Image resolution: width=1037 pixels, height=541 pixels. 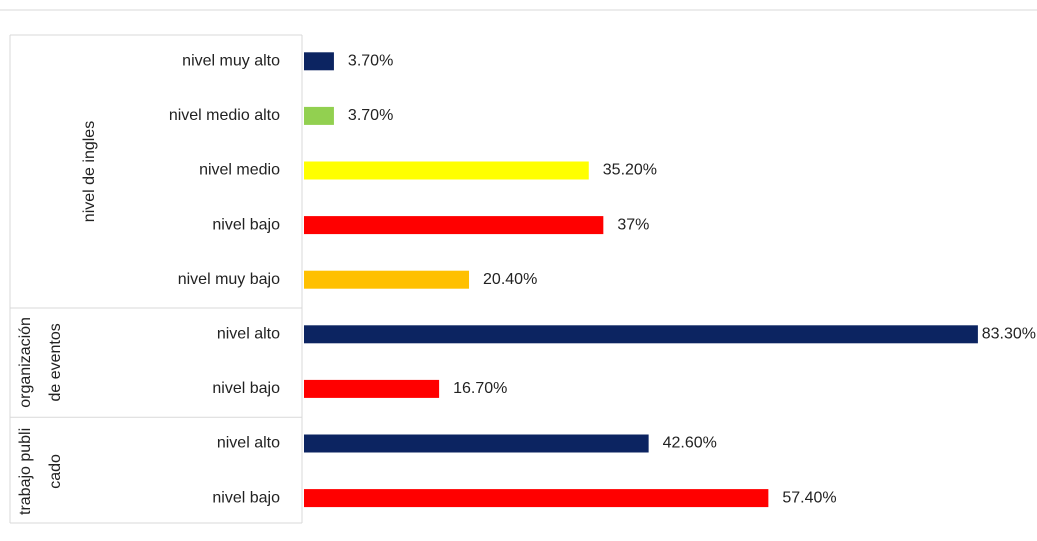 I want to click on group-label: nivel de ingles, so click(x=89, y=171).